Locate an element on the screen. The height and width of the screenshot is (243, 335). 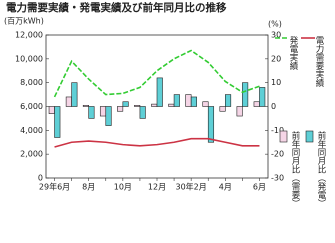
x-tick-label: 10月 is located at coordinates (123, 187).